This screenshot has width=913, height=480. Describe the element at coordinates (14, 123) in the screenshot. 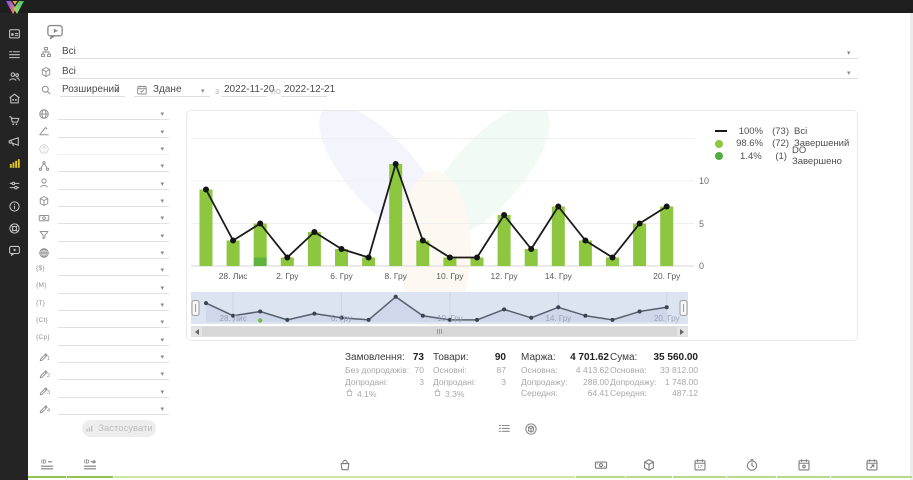

I see `sidebar-item-cart` at that location.